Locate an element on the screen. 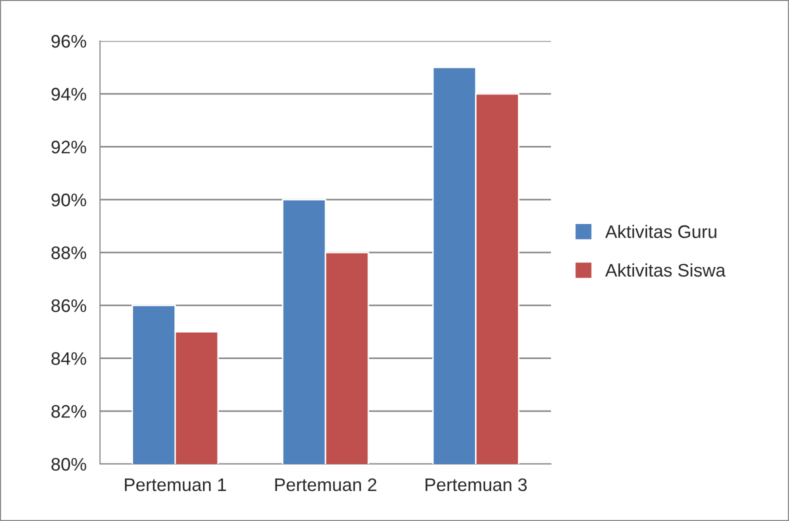 Image resolution: width=789 pixels, height=521 pixels. x-tick-label: Pertemuan 1 is located at coordinates (175, 485).